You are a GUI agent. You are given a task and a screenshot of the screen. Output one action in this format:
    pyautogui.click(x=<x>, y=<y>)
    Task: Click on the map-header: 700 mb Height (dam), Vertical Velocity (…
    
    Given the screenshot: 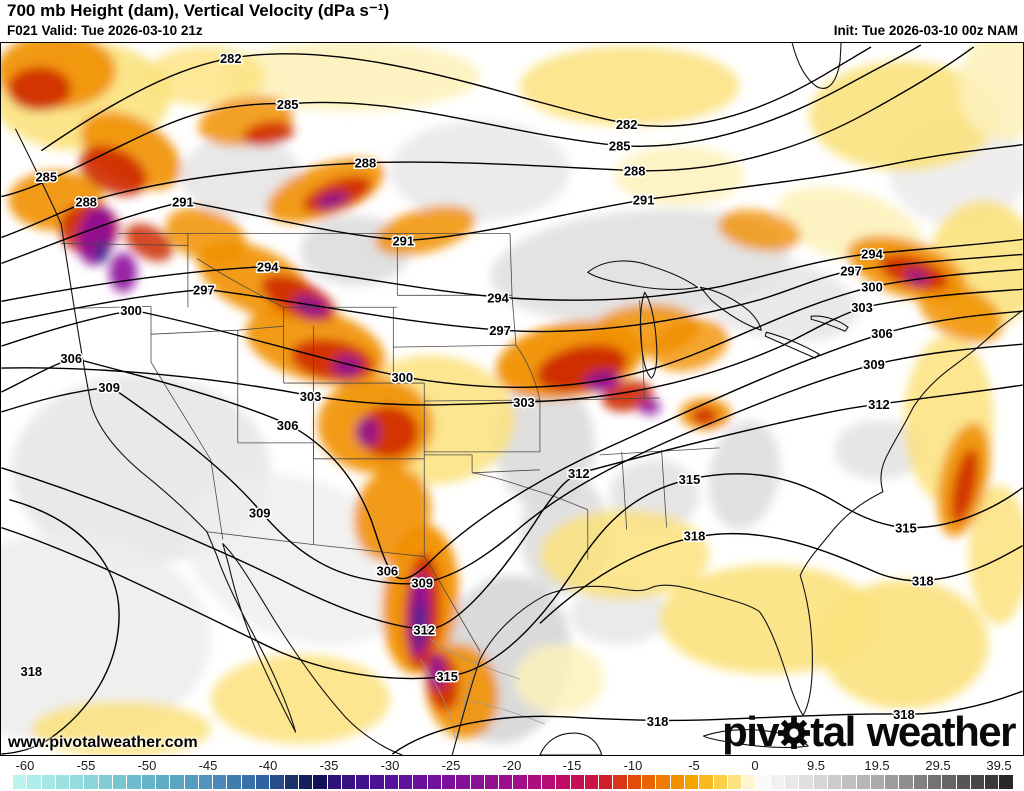 What is the action you would take?
    pyautogui.click(x=512, y=21)
    